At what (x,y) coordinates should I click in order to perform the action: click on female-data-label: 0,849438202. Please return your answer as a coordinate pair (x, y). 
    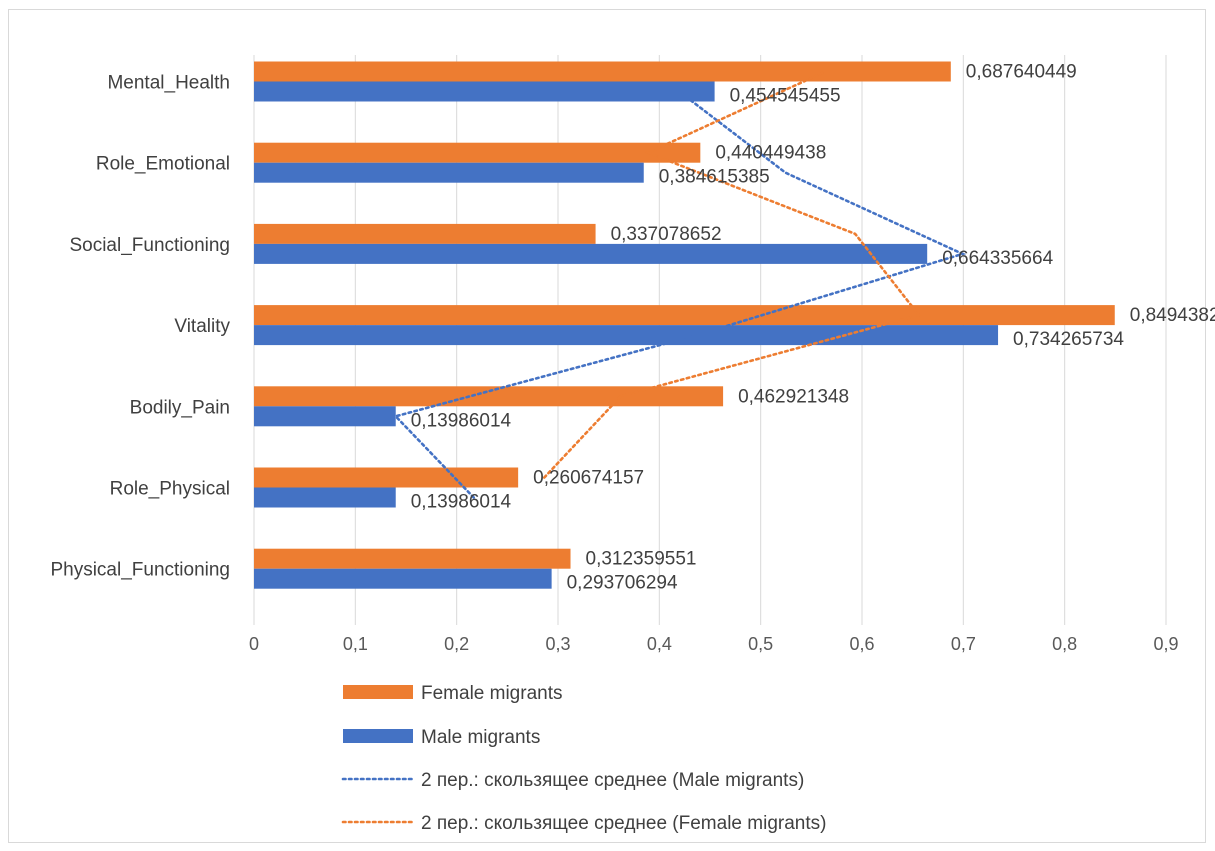
    Looking at the image, I should click on (1172, 315).